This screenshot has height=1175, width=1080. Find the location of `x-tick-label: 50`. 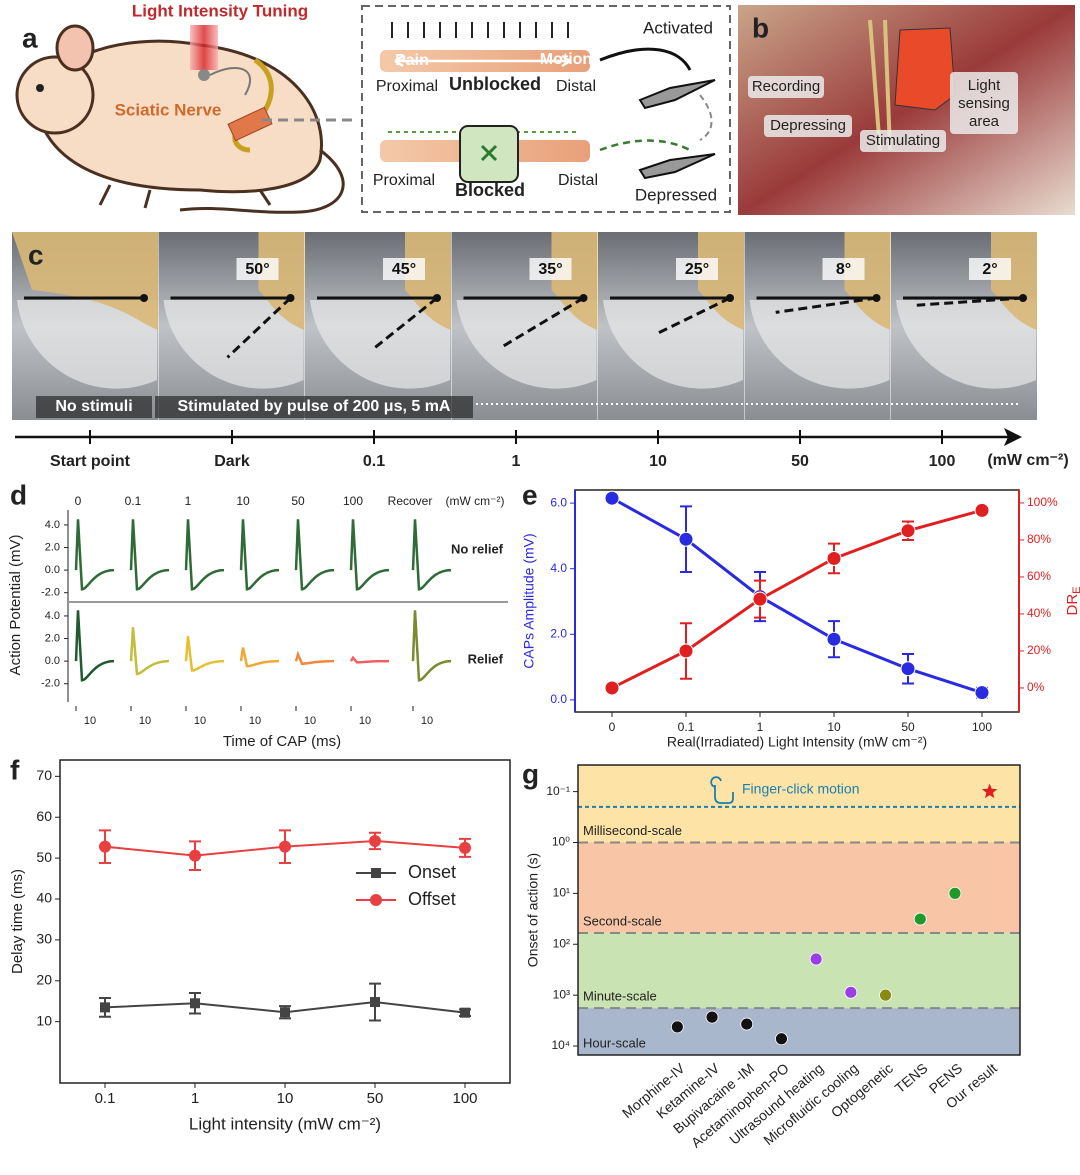

x-tick-label: 50 is located at coordinates (908, 727).